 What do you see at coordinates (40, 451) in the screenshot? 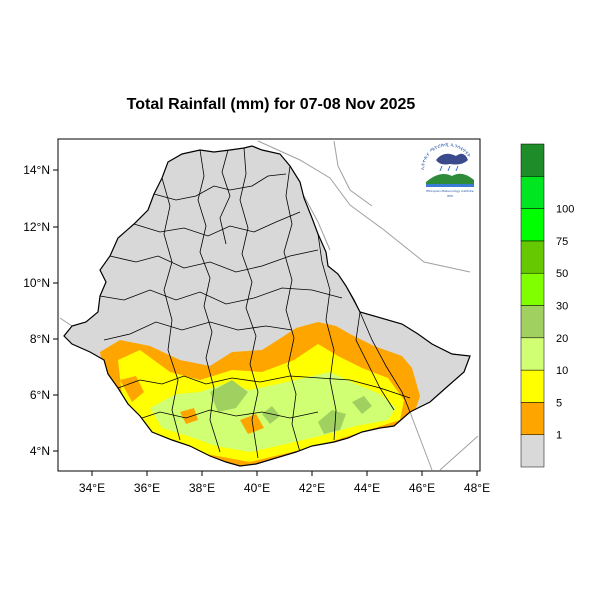
I see `y-tick-label: 4°N` at bounding box center [40, 451].